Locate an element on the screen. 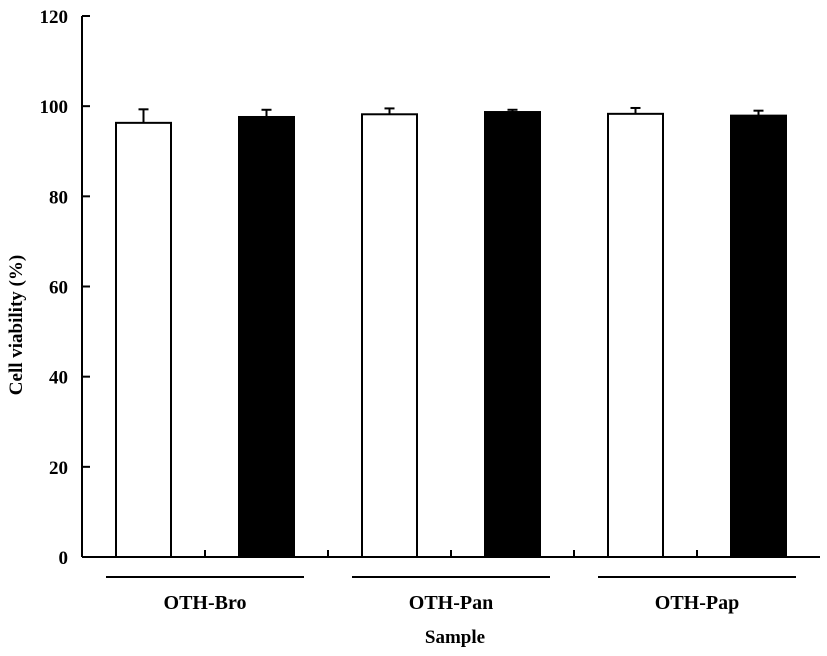  y-tick-label: 60 is located at coordinates (58, 288).